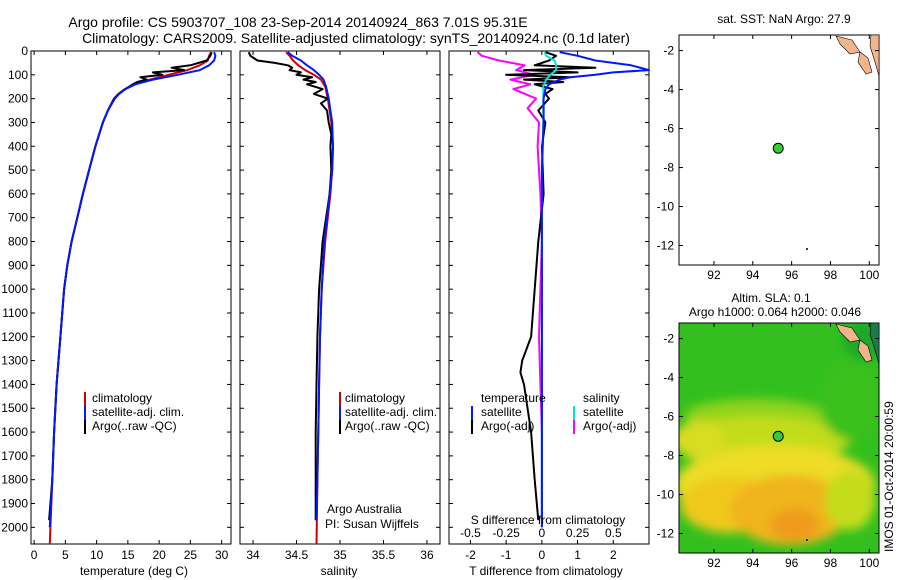 The image size is (900, 580). Describe the element at coordinates (601, 398) in the screenshot. I see `legend-salinity-header: salinity` at that location.